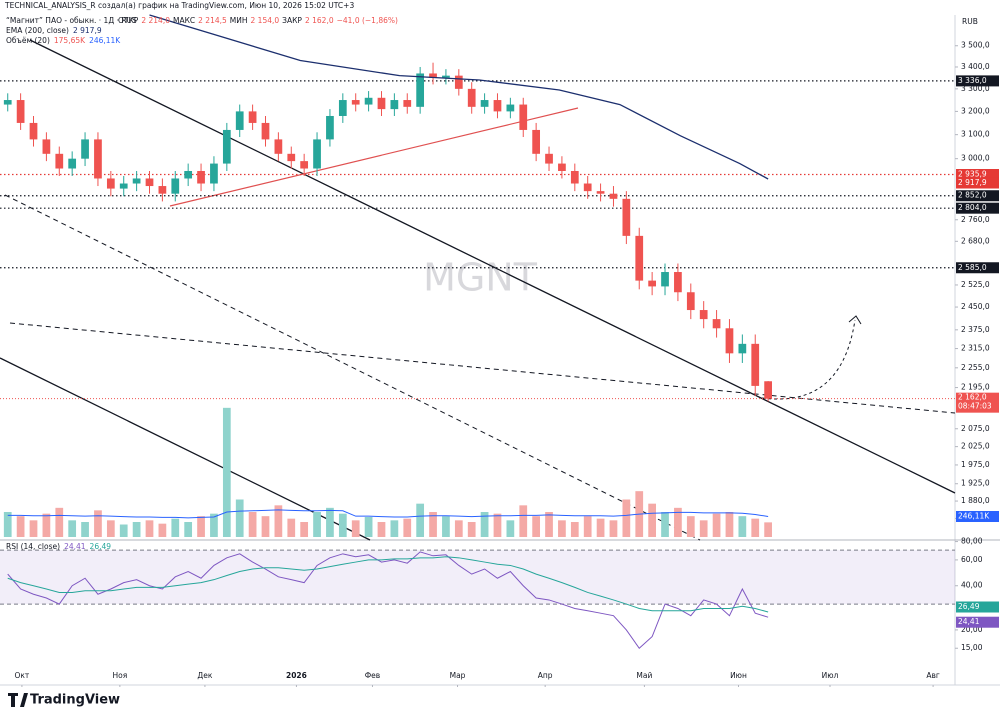 The width and height of the screenshot is (1000, 715). I want to click on volume-legend-value: 246,11K, so click(105, 40).